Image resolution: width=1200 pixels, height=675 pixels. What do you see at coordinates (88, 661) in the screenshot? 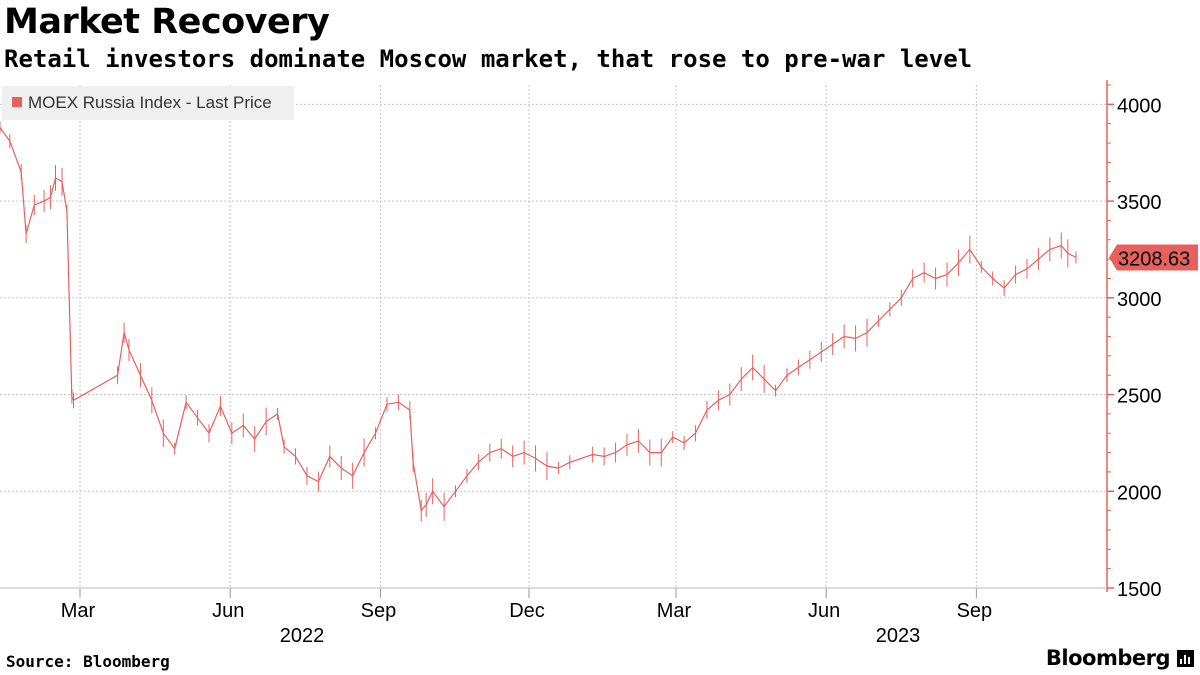
I see `source-note: Source: Bloomberg` at bounding box center [88, 661].